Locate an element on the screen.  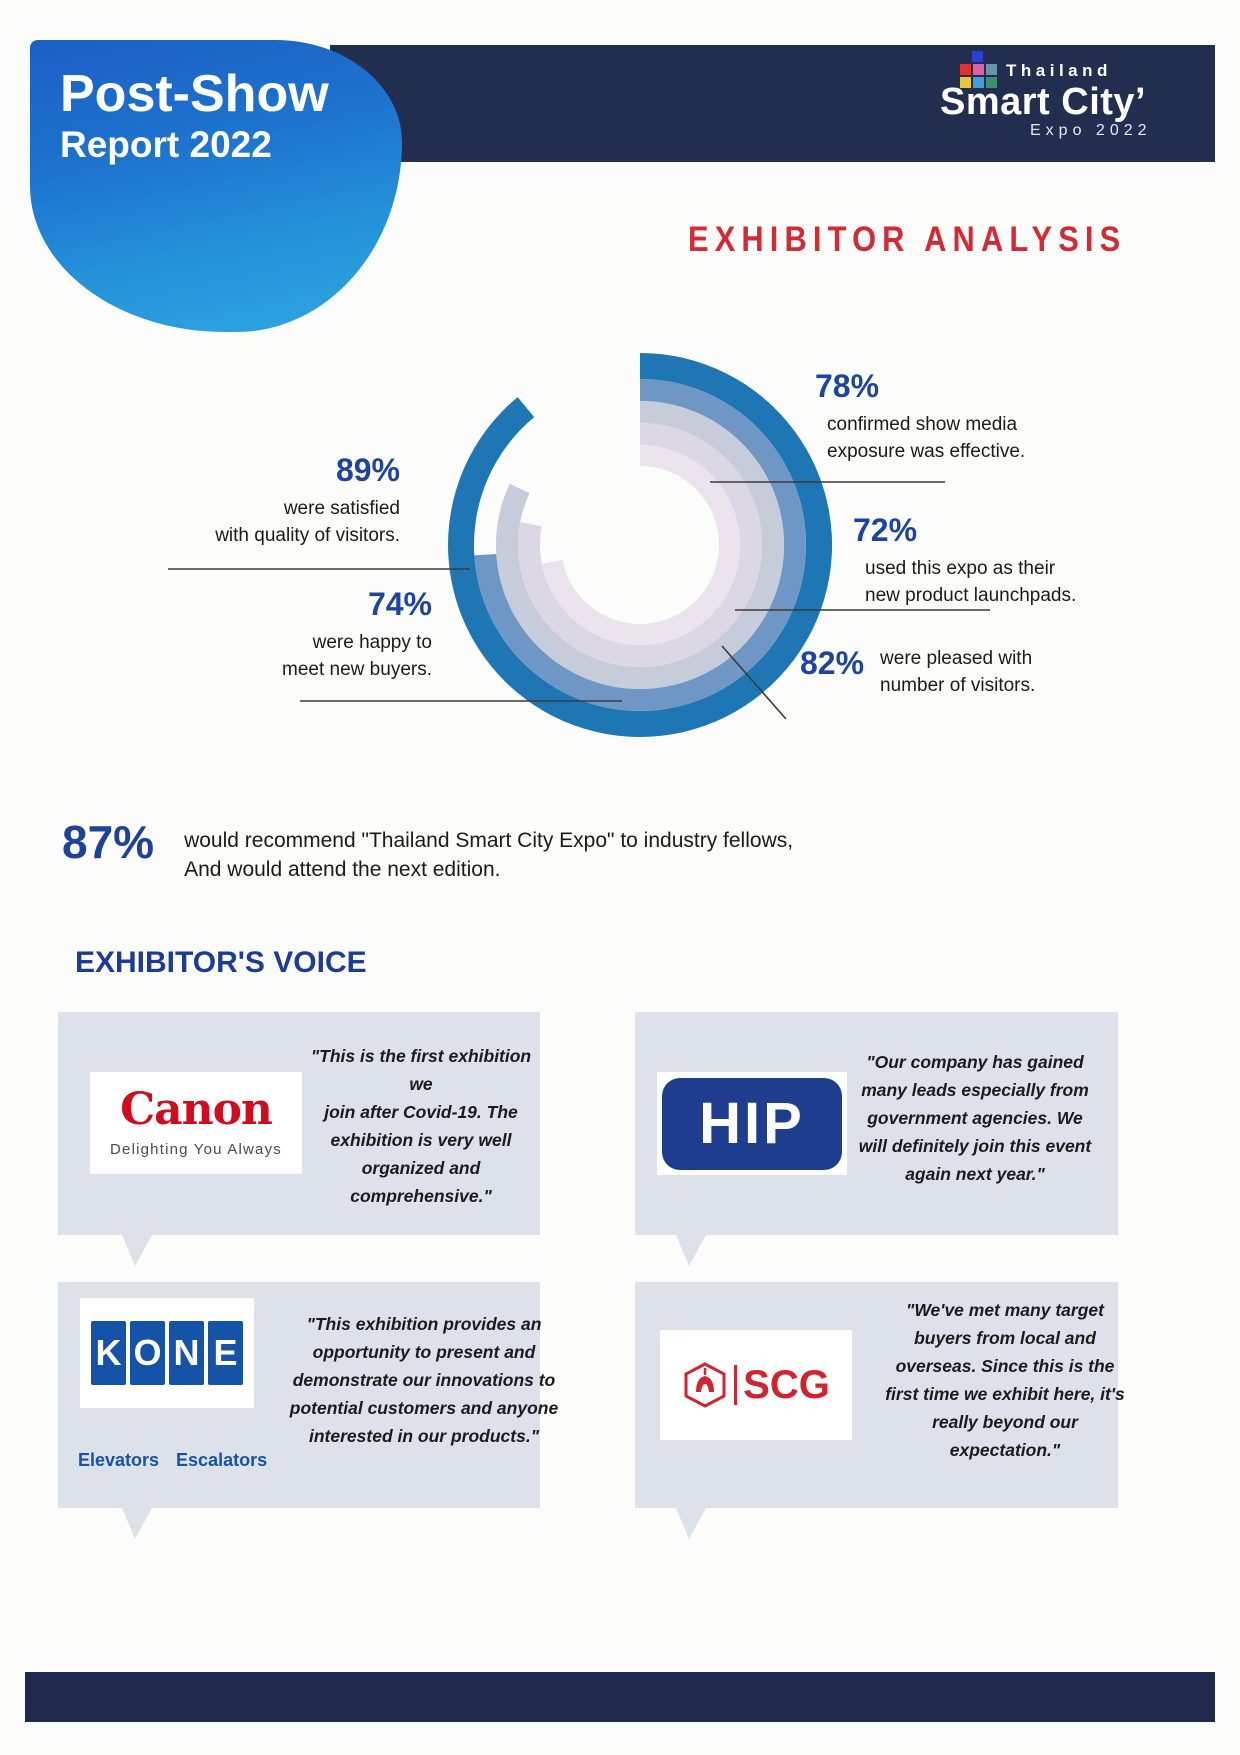
canon-tagline: Delighting You Always is located at coordinates (196, 1149).